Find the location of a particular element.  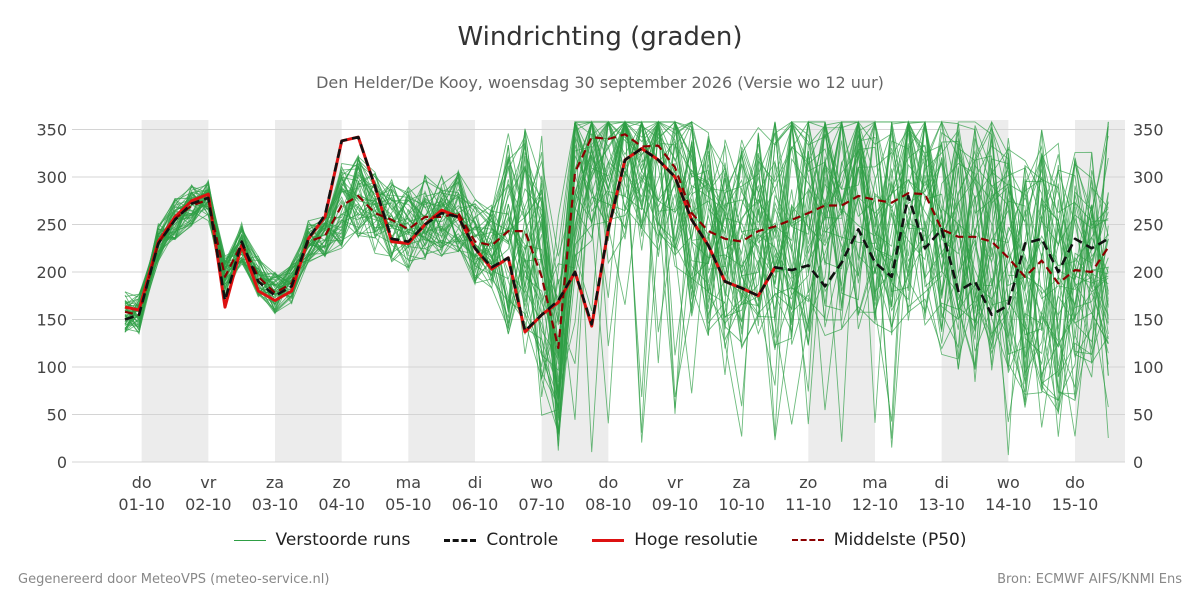

legend-label-median: Middelste (P50) is located at coordinates (900, 540).